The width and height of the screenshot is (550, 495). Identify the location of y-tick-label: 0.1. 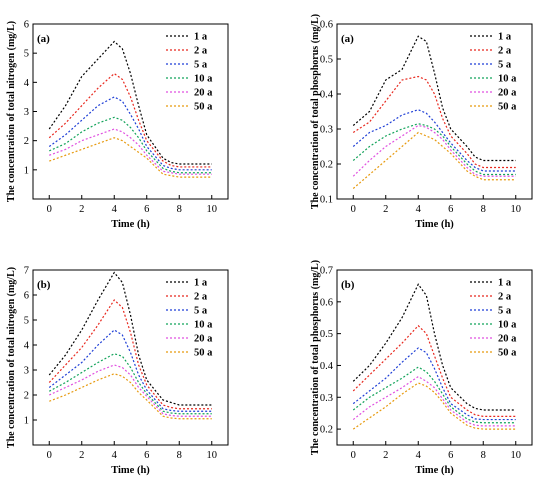
(326, 200).